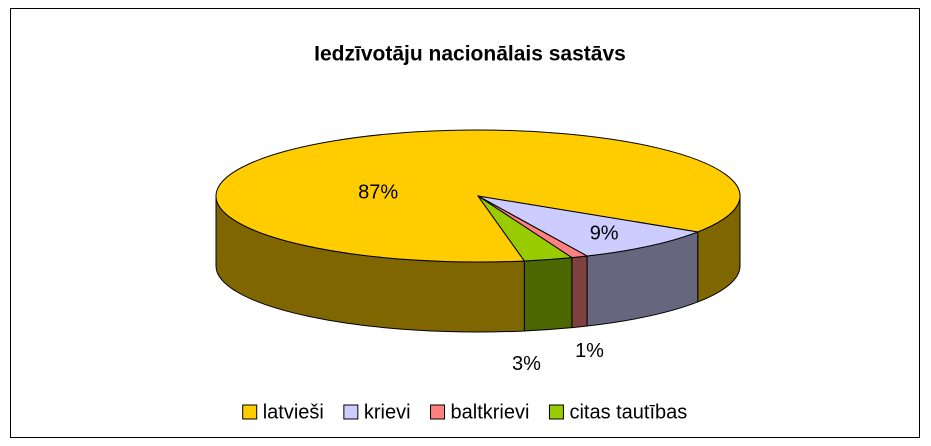  I want to click on legend-label: latvieši, so click(293, 412).